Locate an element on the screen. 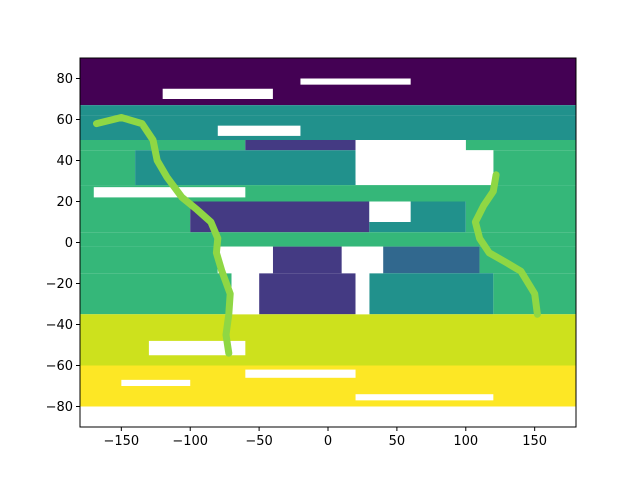 This screenshot has width=640, height=485. y-tick-label: −40 is located at coordinates (59, 325).